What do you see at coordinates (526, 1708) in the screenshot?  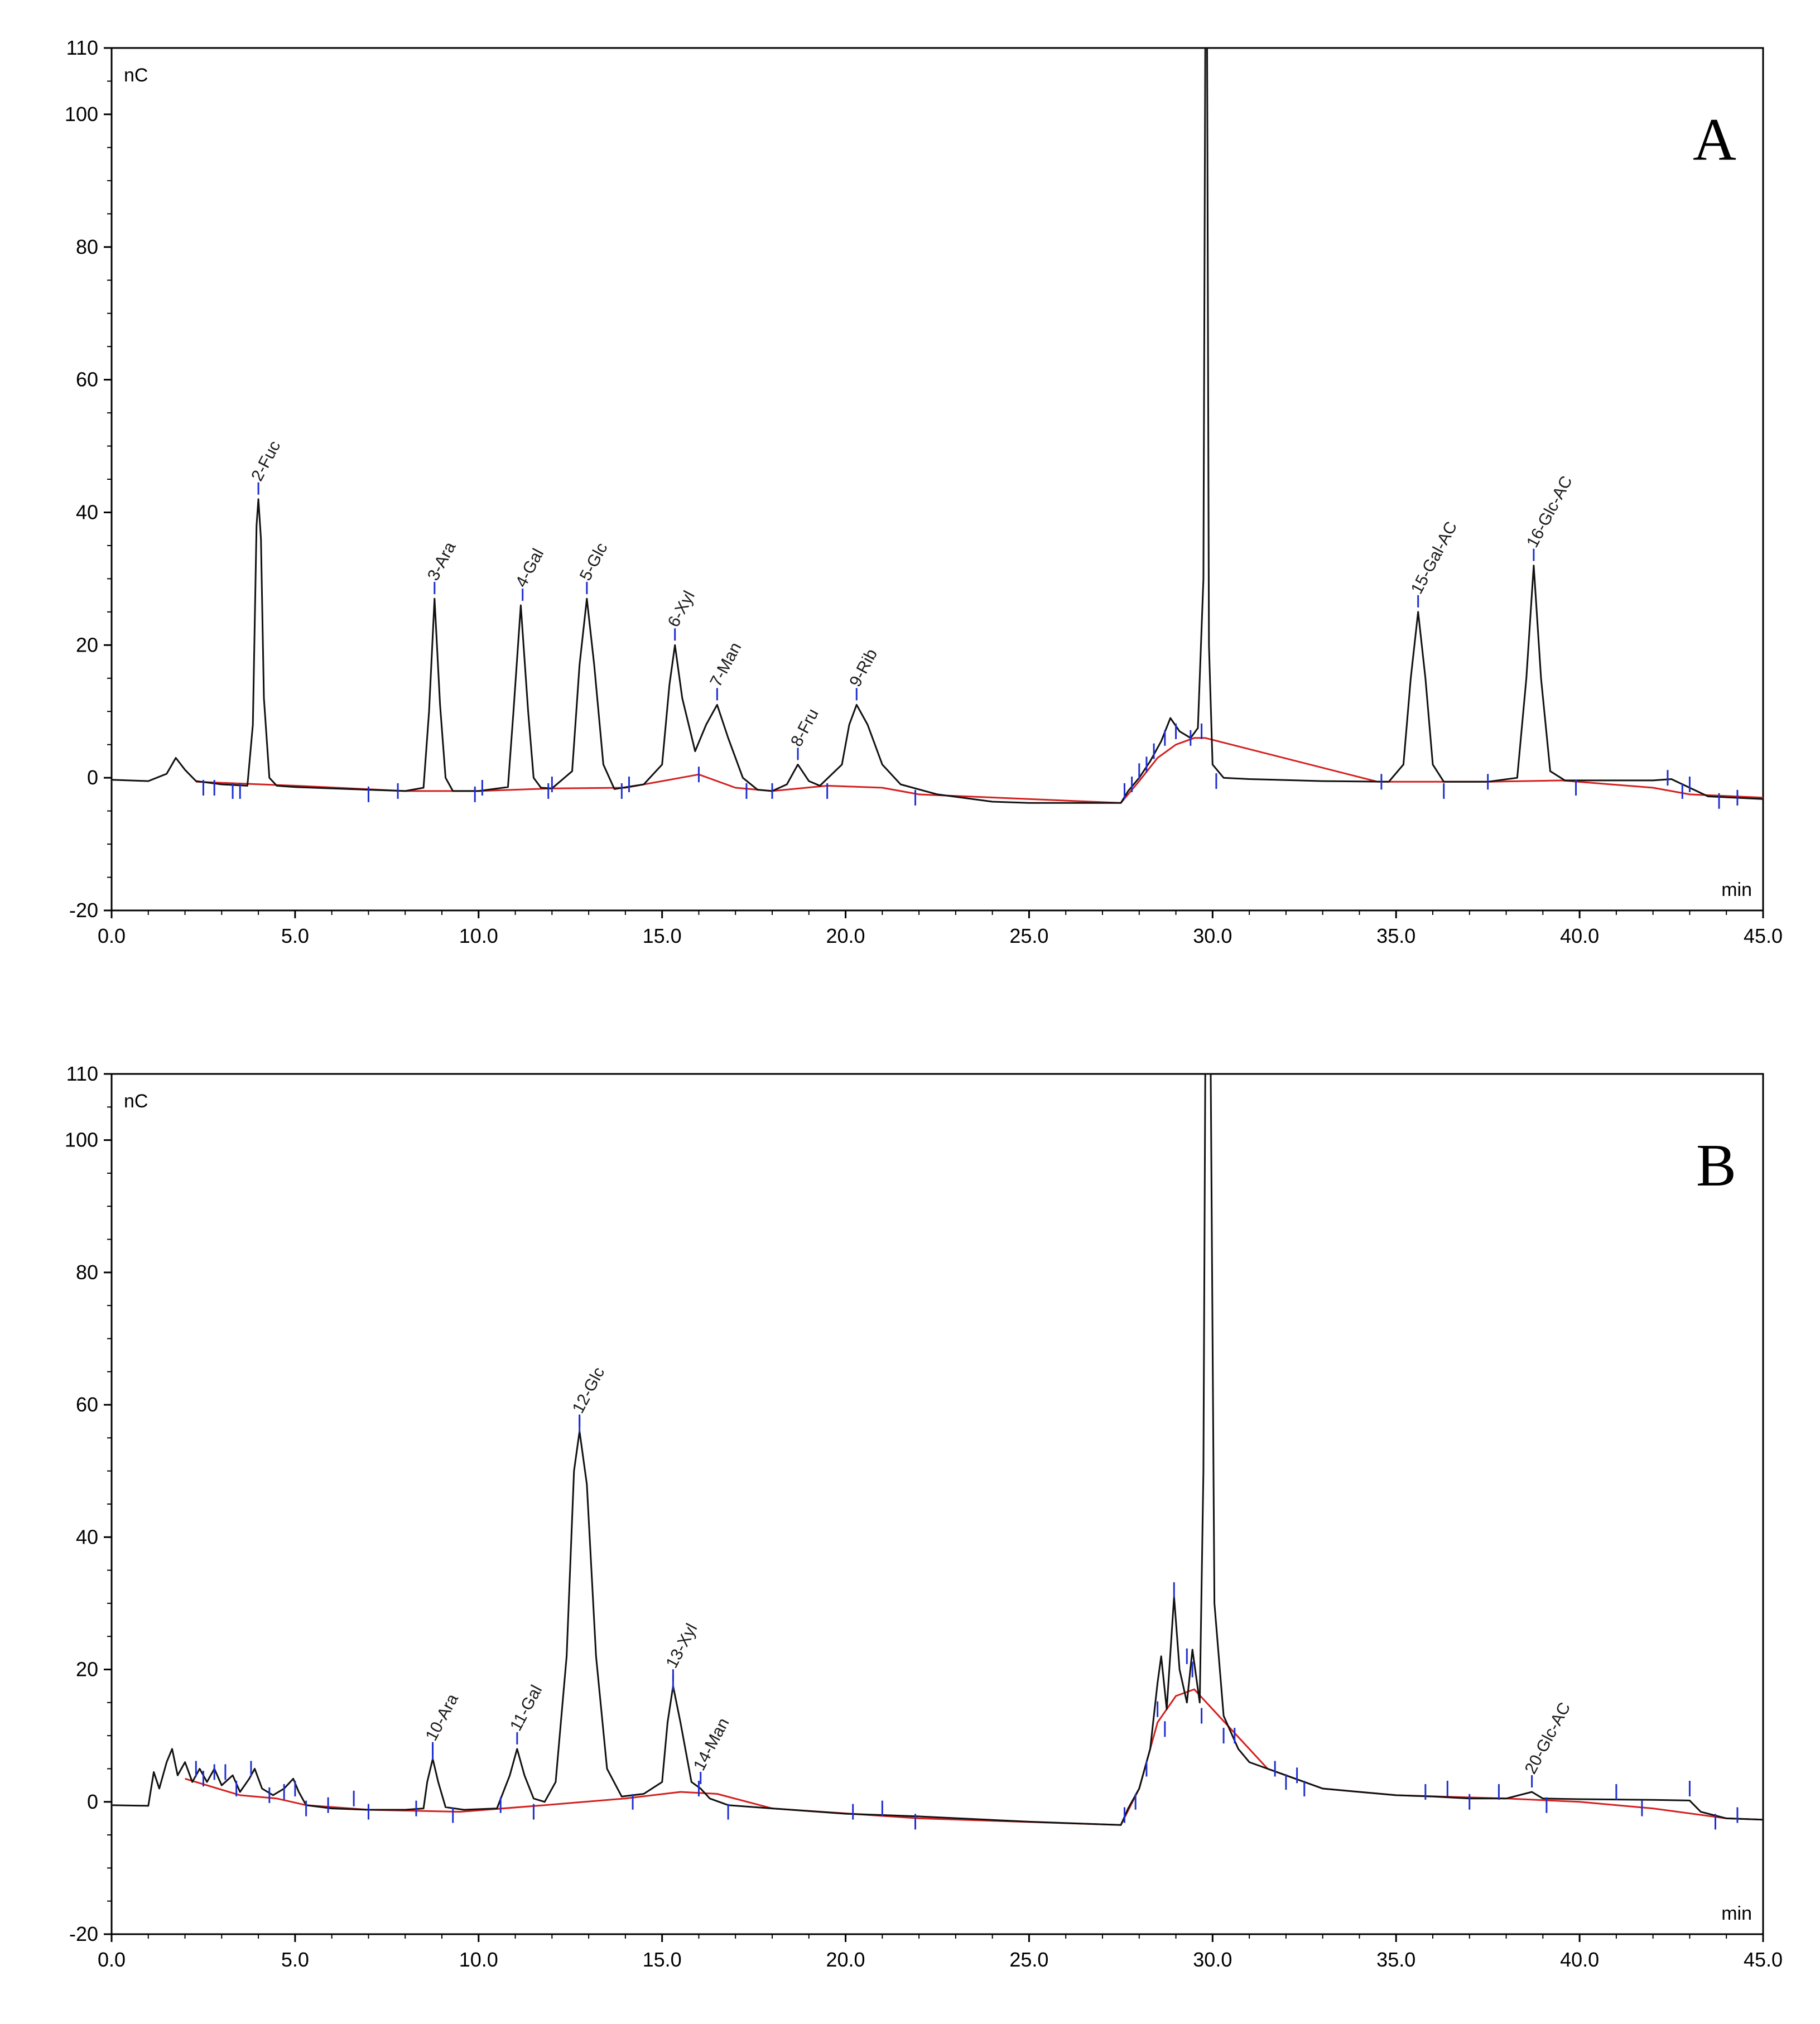 I see `peak-label: 11-Gal` at bounding box center [526, 1708].